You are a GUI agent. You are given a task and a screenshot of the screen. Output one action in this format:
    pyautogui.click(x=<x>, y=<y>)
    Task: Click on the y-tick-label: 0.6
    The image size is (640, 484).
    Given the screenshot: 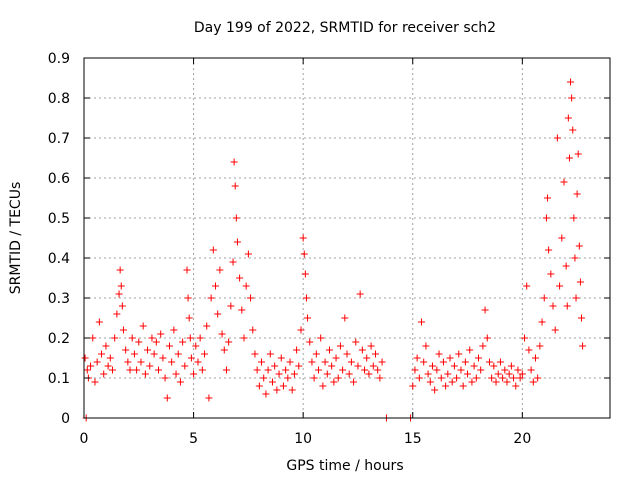 What is the action you would take?
    pyautogui.click(x=59, y=179)
    